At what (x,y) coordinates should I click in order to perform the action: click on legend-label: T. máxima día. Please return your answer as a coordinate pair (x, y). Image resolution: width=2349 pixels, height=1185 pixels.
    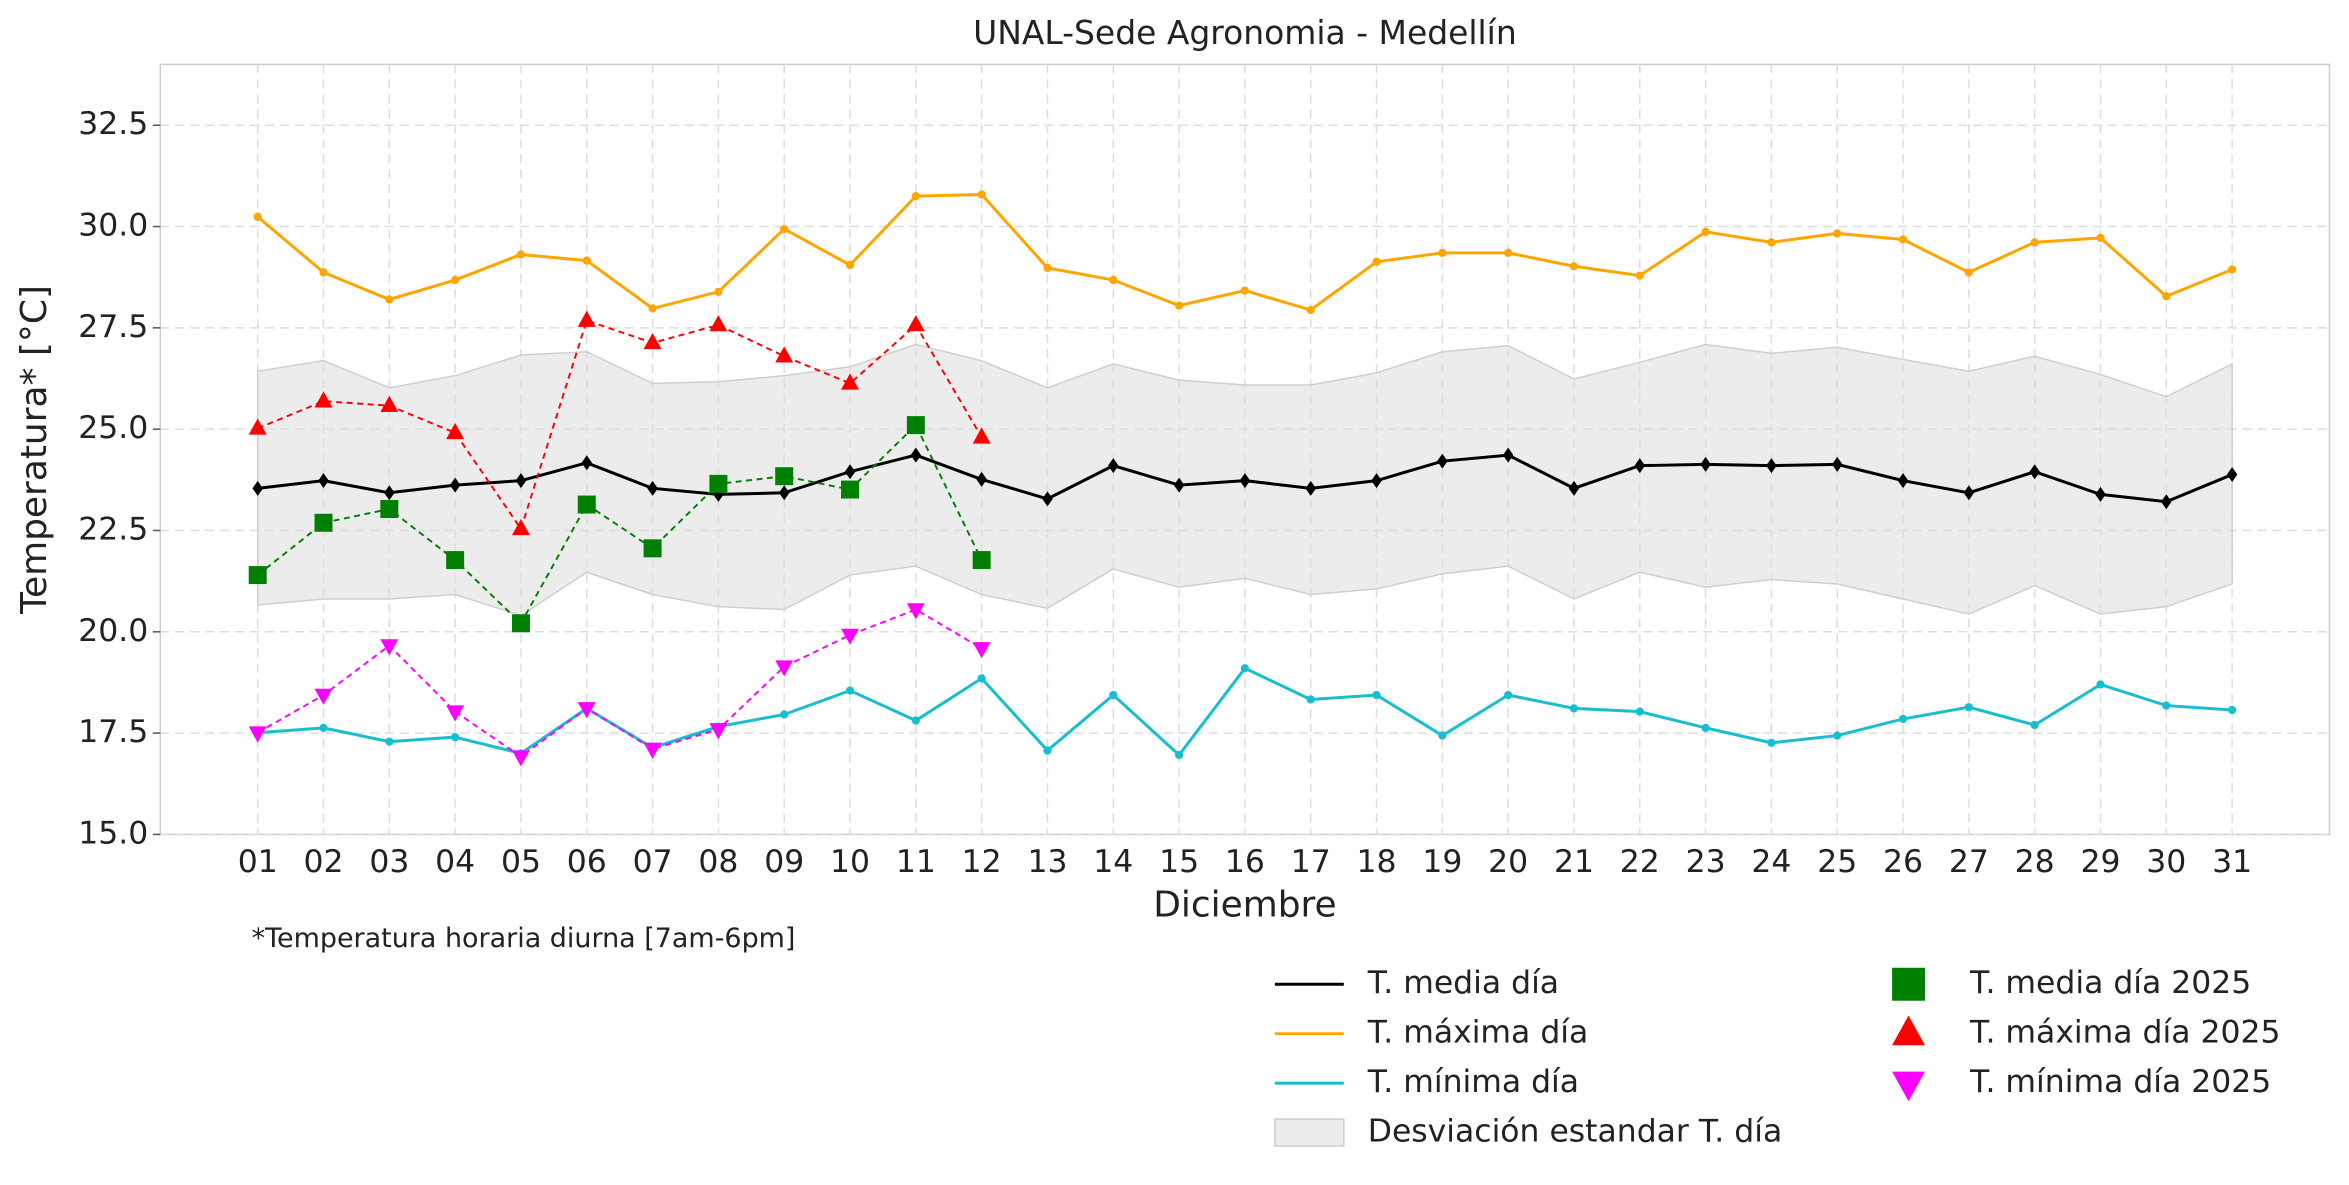
    Looking at the image, I should click on (1478, 1033).